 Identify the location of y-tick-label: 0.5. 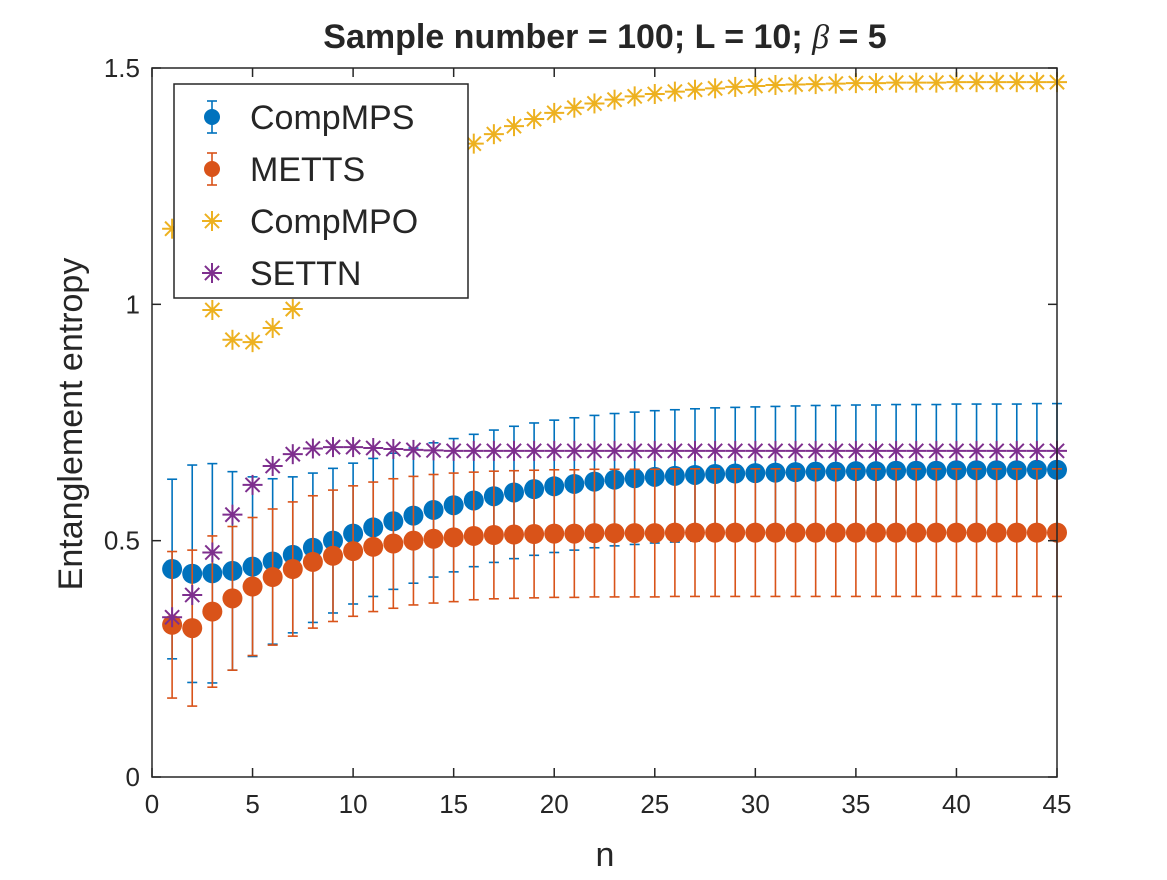
(122, 541).